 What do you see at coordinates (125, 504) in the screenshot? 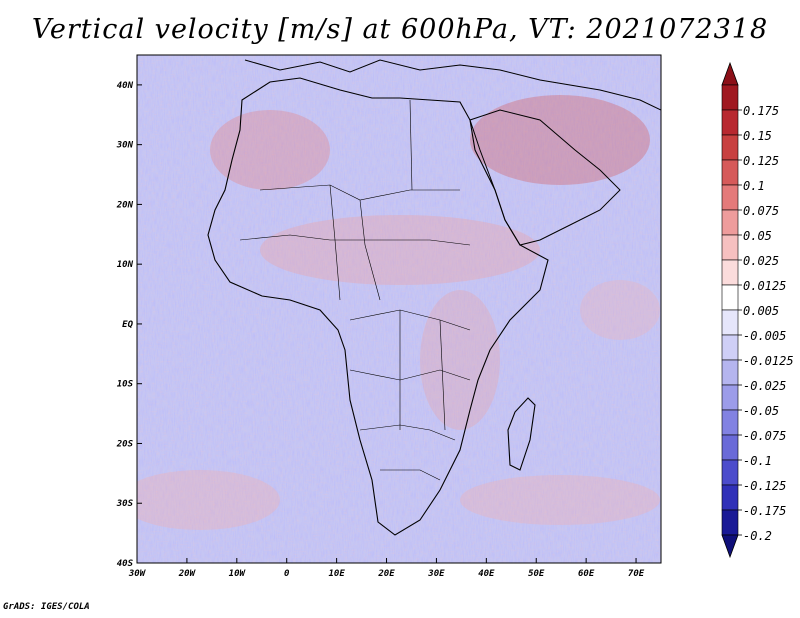
I see `lat-tick-label: 30S` at bounding box center [125, 504].